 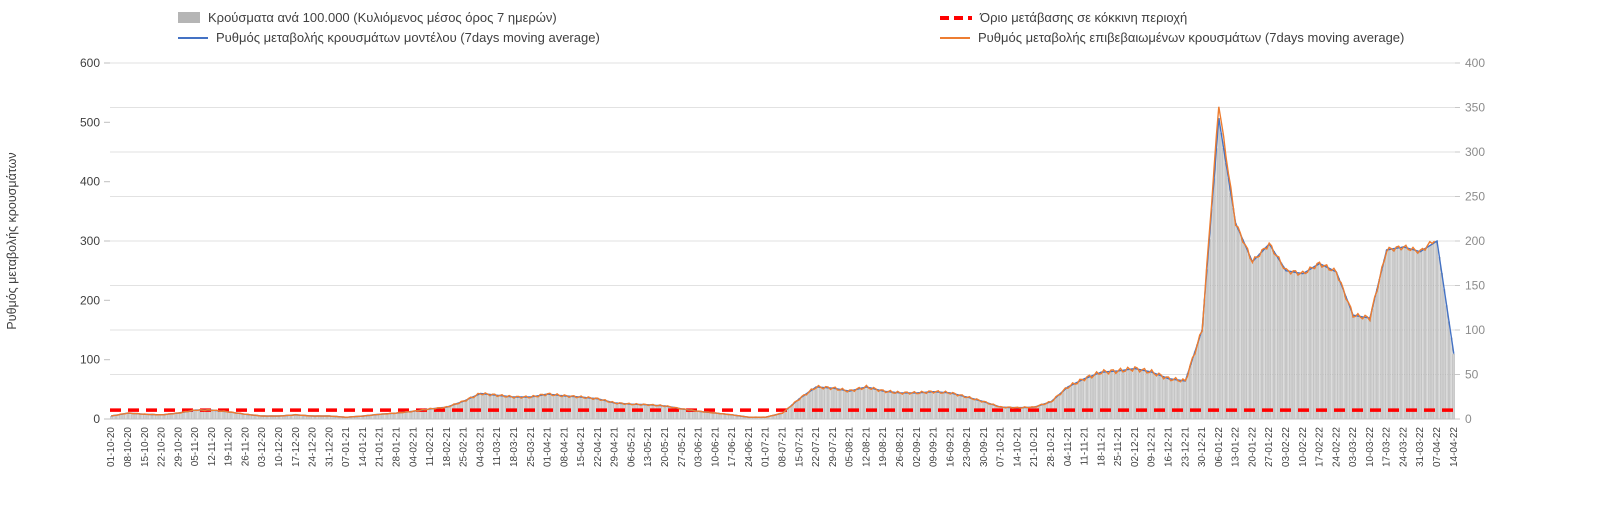 I want to click on svg-text: 18-02-21, so click(x=447, y=447).